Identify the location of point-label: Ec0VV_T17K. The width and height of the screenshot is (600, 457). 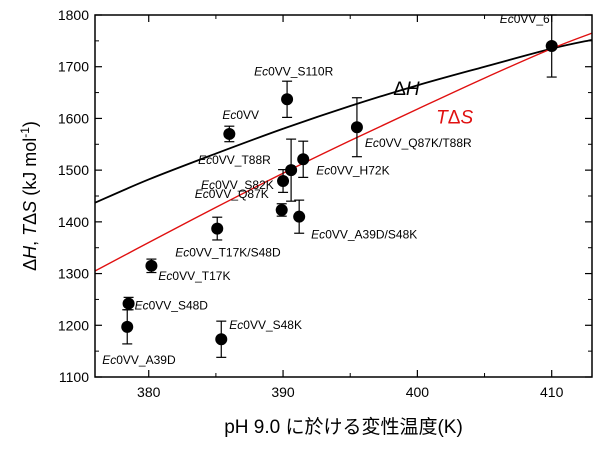
(194, 276).